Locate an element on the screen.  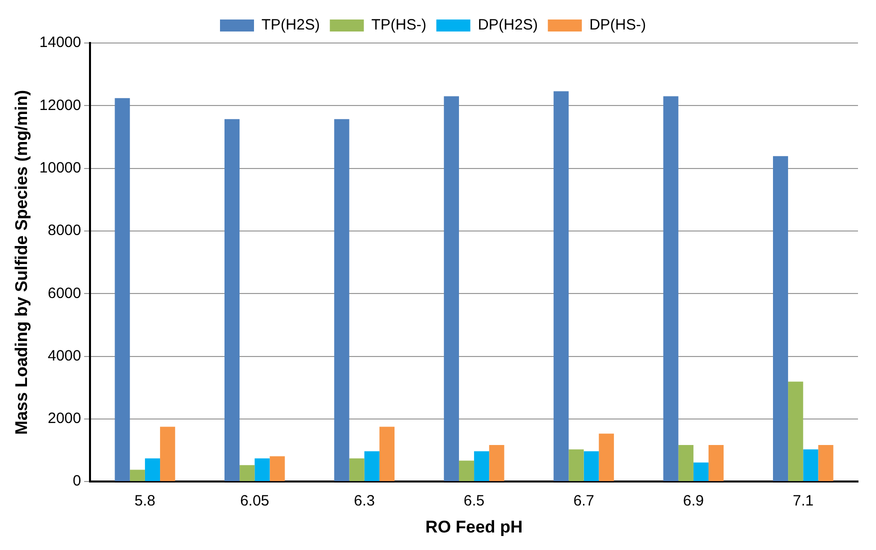
legend-label: TP(H2S) is located at coordinates (291, 25).